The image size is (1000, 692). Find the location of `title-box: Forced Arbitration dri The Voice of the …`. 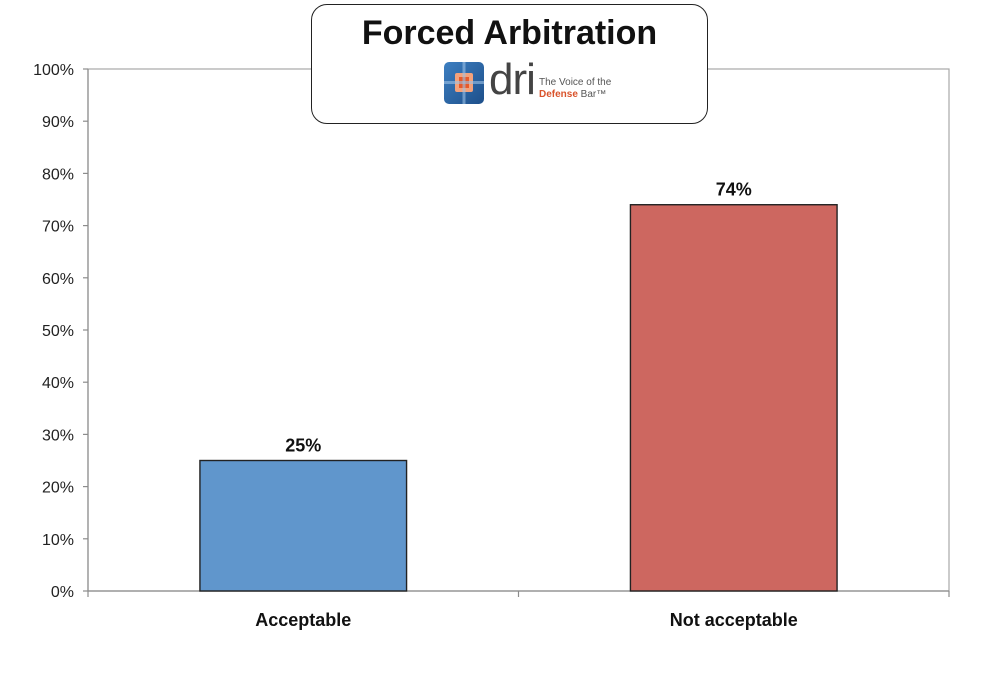

title-box: Forced Arbitration dri The Voice of the … is located at coordinates (509, 64).